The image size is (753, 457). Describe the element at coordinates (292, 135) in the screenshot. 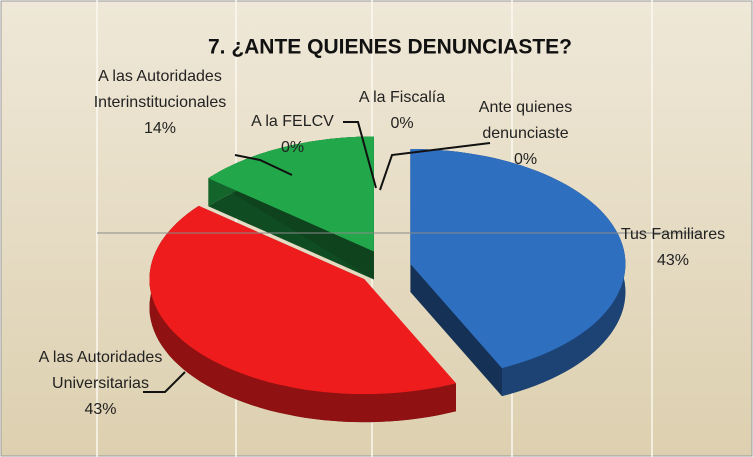

I see `slice-label: A la FELCV 0%` at that location.